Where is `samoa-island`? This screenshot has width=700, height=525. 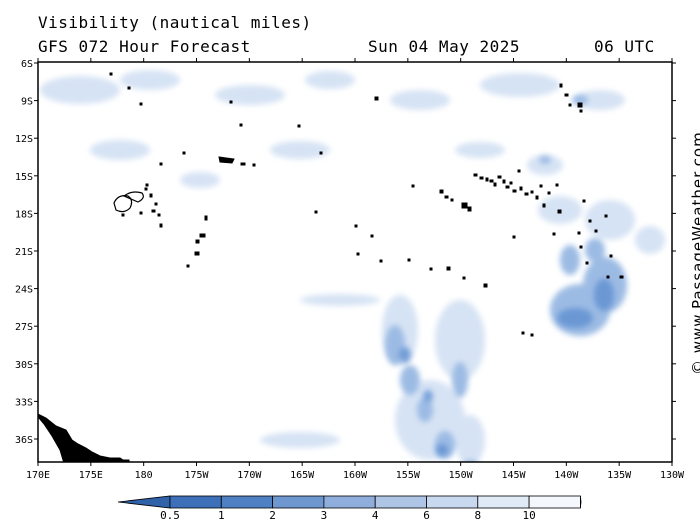 samoa-island is located at coordinates (226, 160).